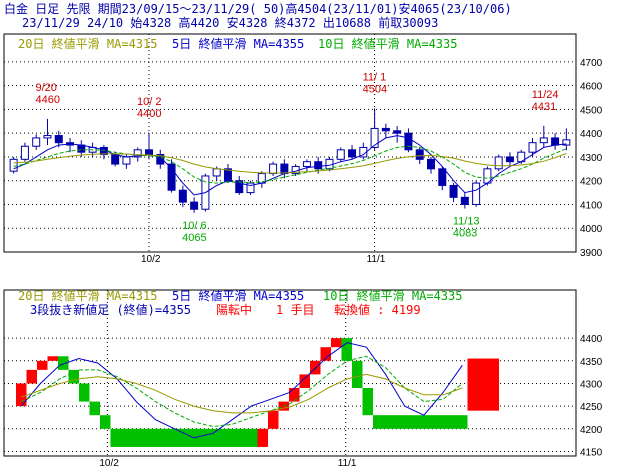 The width and height of the screenshot is (624, 475). What do you see at coordinates (88, 296) in the screenshot?
I see `bottom-legend-ma20: 20日 終値平滑 MA=4315` at bounding box center [88, 296].